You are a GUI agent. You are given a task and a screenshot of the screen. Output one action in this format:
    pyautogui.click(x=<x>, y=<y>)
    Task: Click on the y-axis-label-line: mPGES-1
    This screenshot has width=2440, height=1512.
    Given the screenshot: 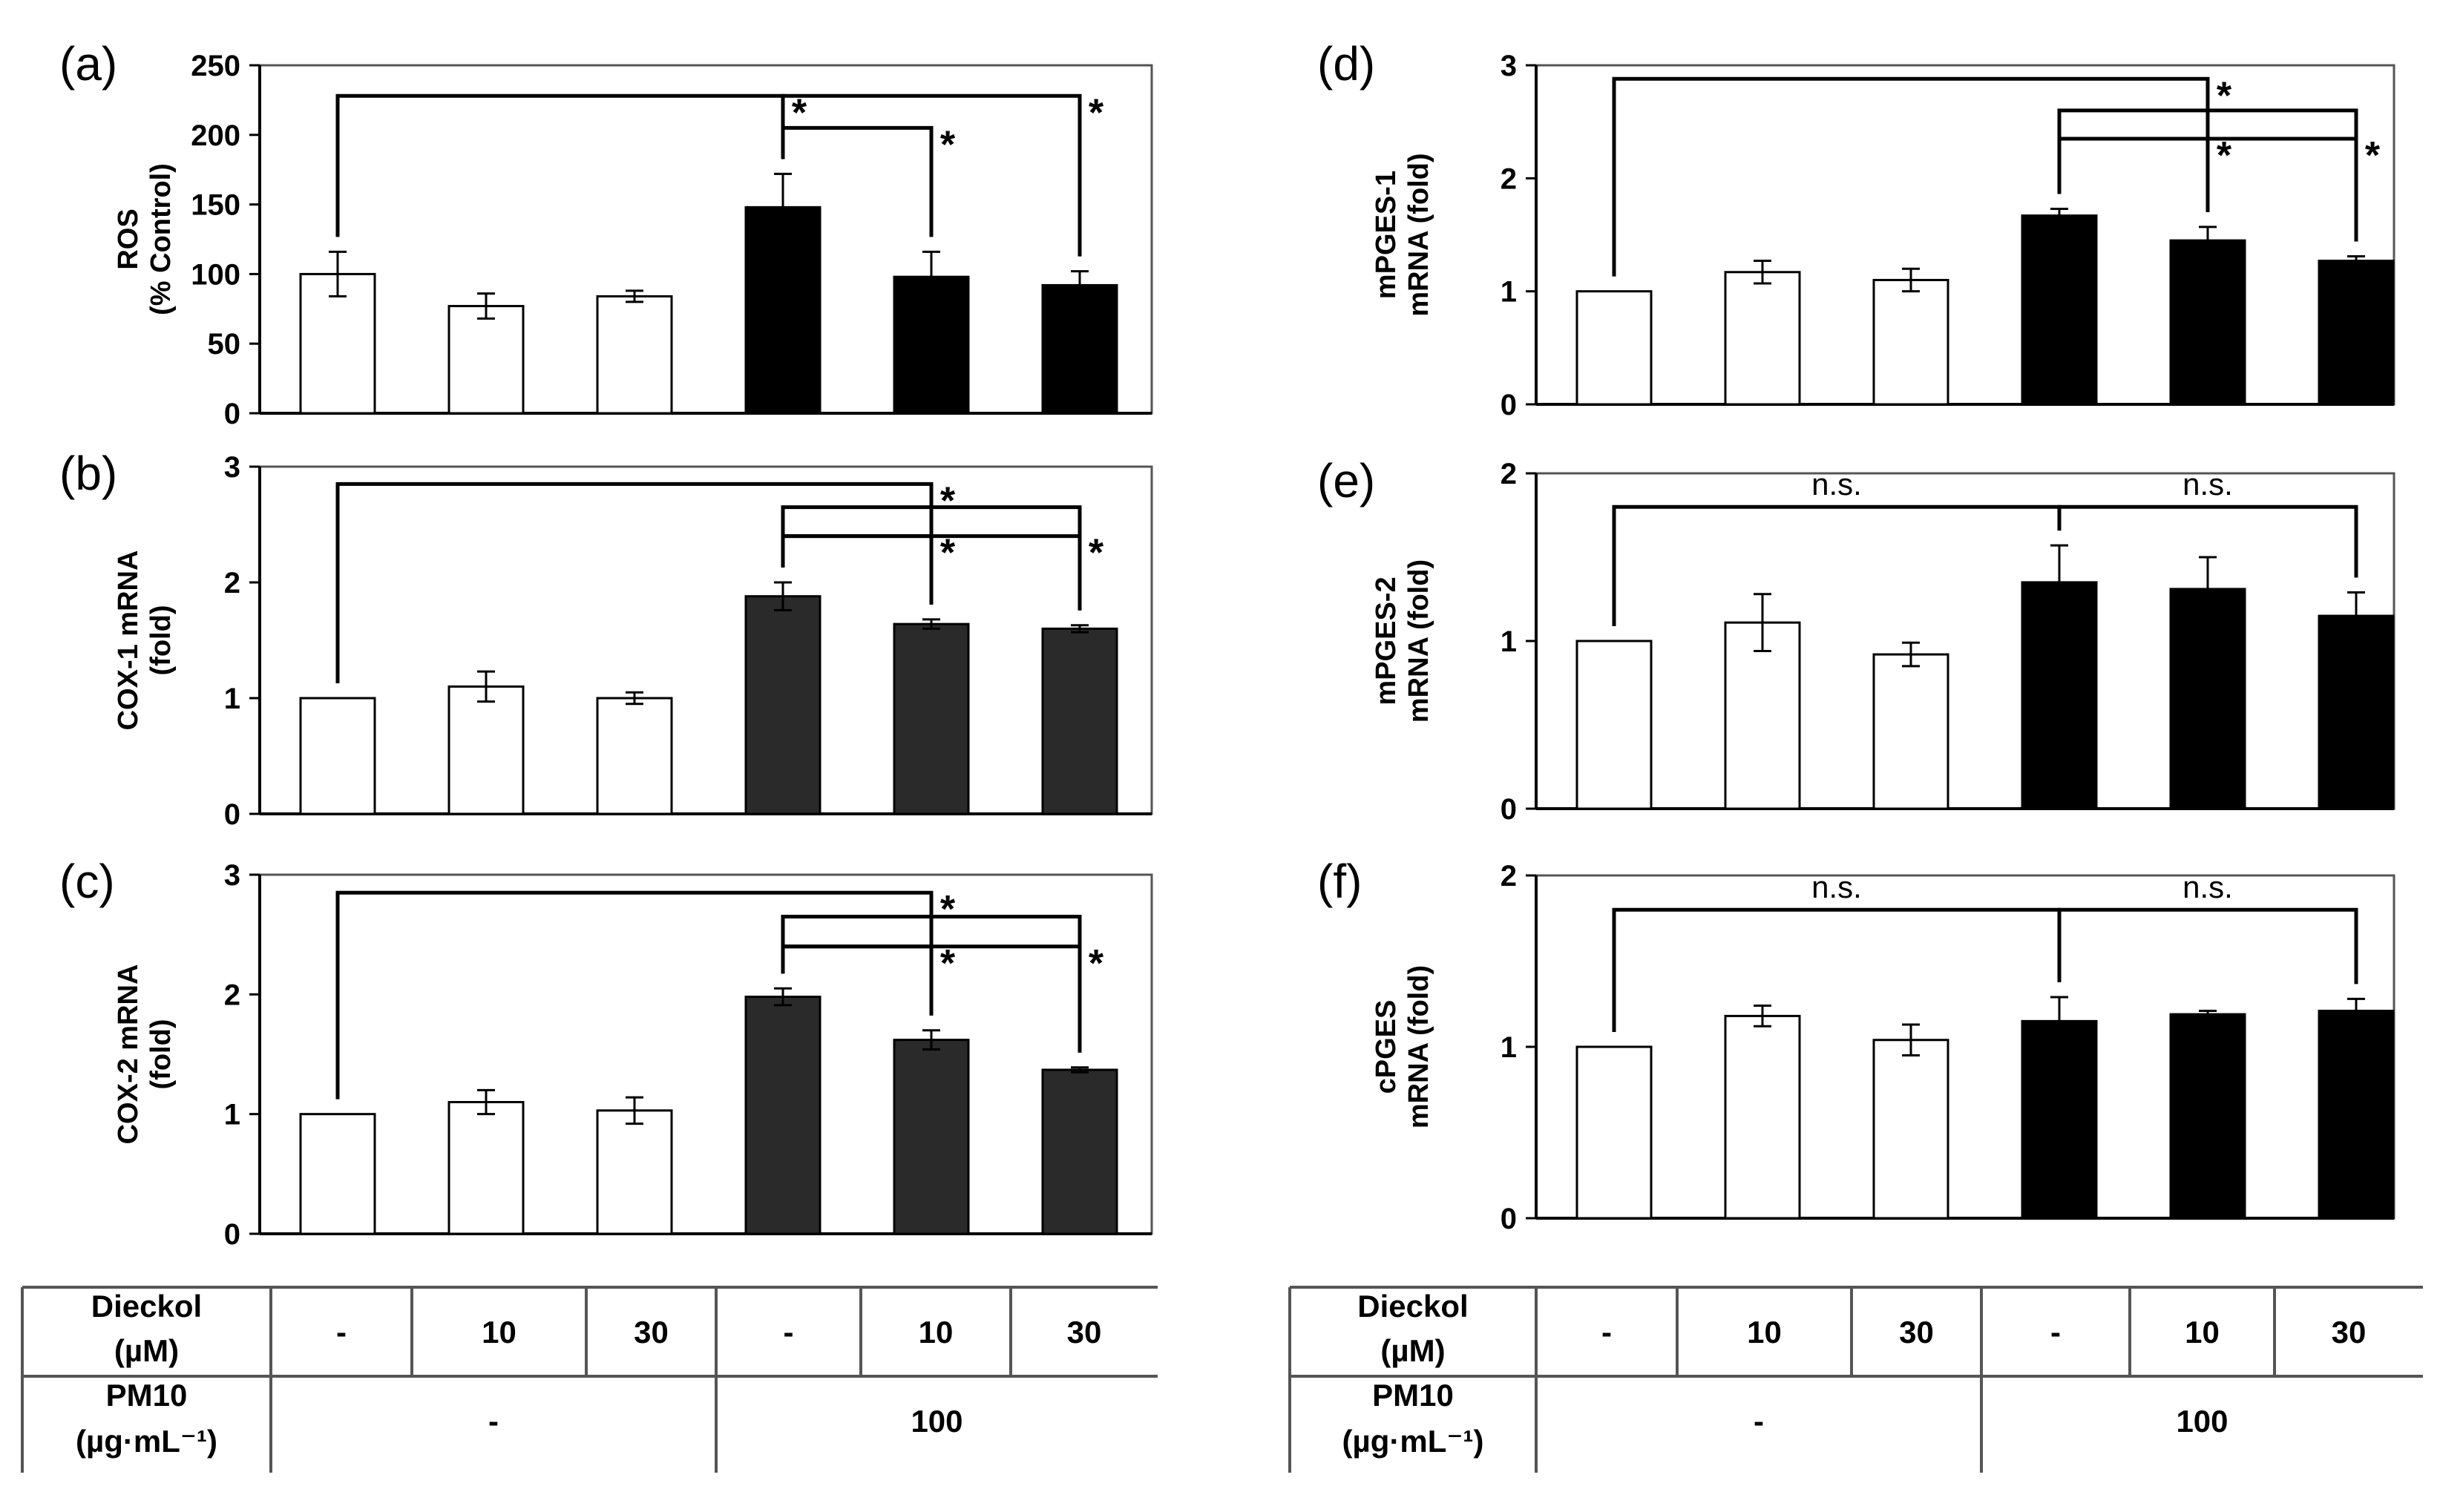 What is the action you would take?
    pyautogui.click(x=1386, y=235)
    